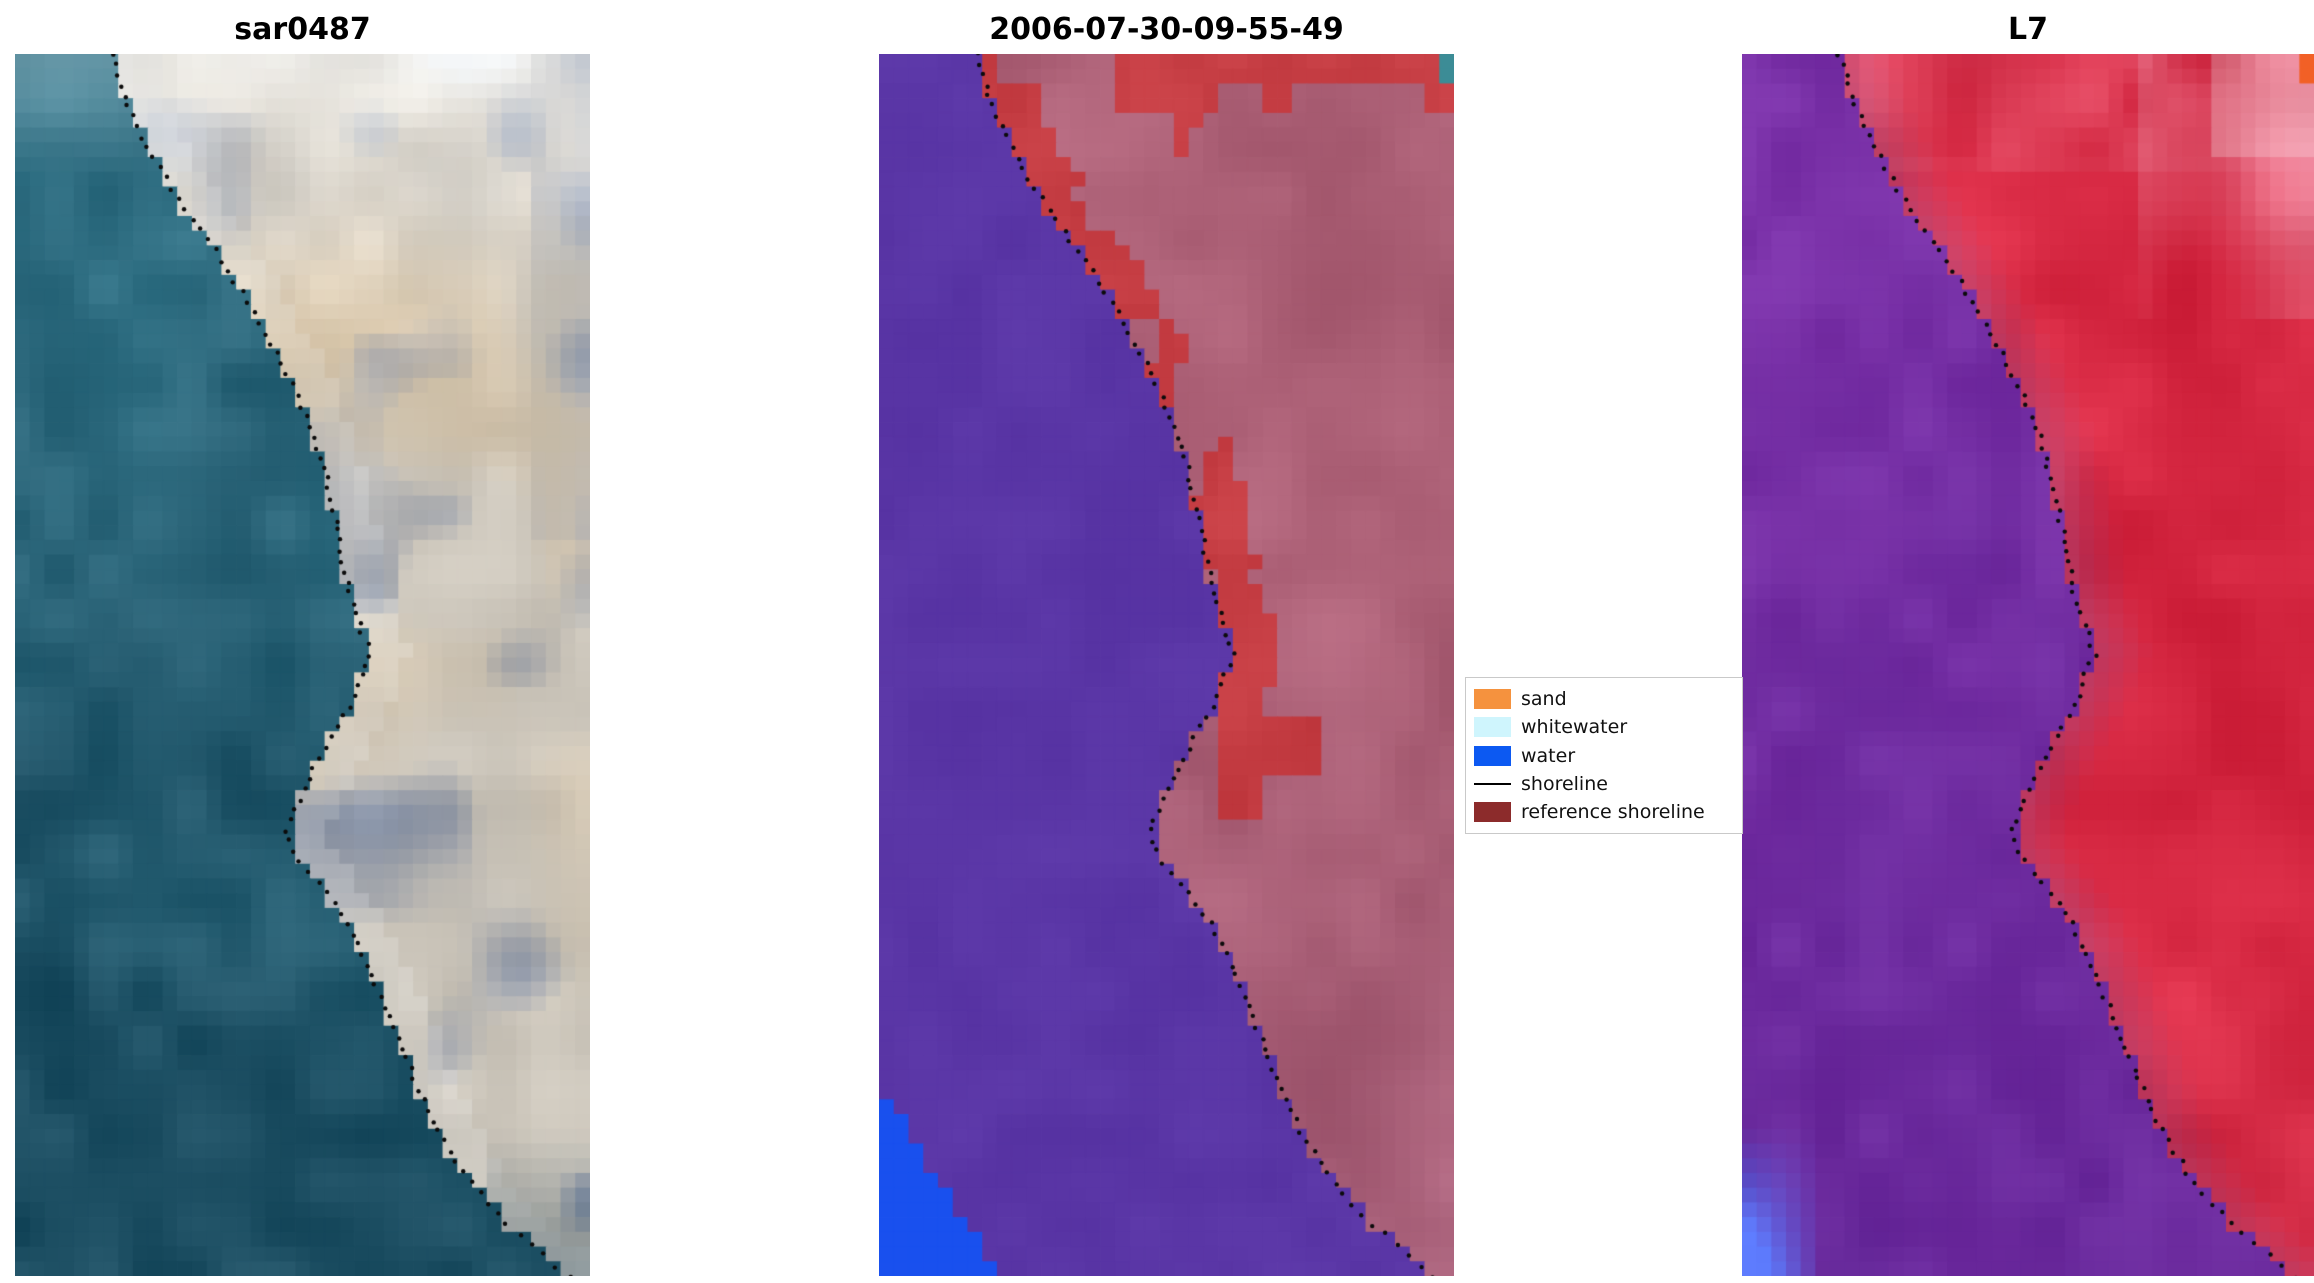 This screenshot has width=2314, height=1283. What do you see at coordinates (1544, 699) in the screenshot?
I see `legend-label: sand` at bounding box center [1544, 699].